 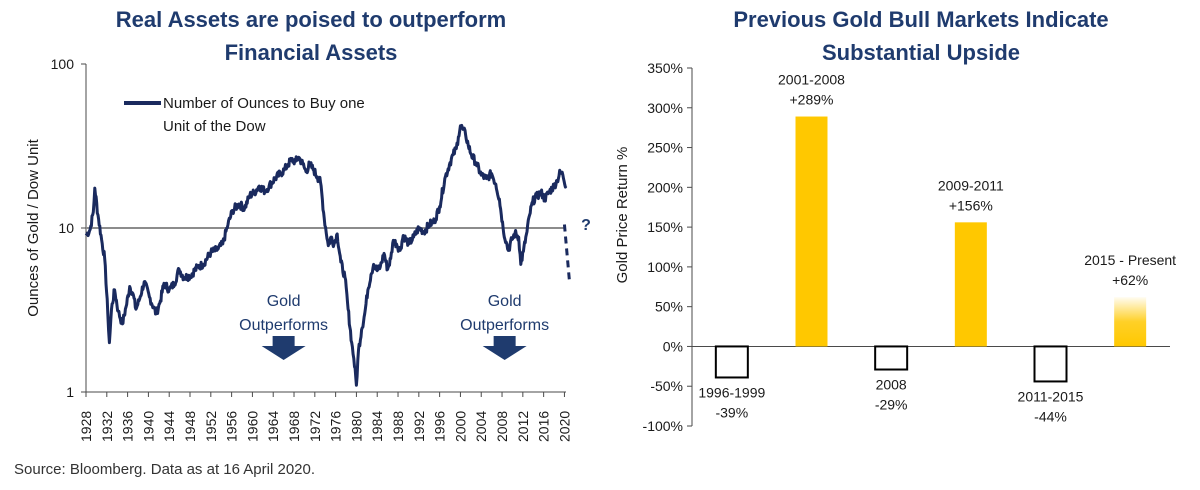 What do you see at coordinates (586, 225) in the screenshot?
I see `question-mark-annotation: ?` at bounding box center [586, 225].